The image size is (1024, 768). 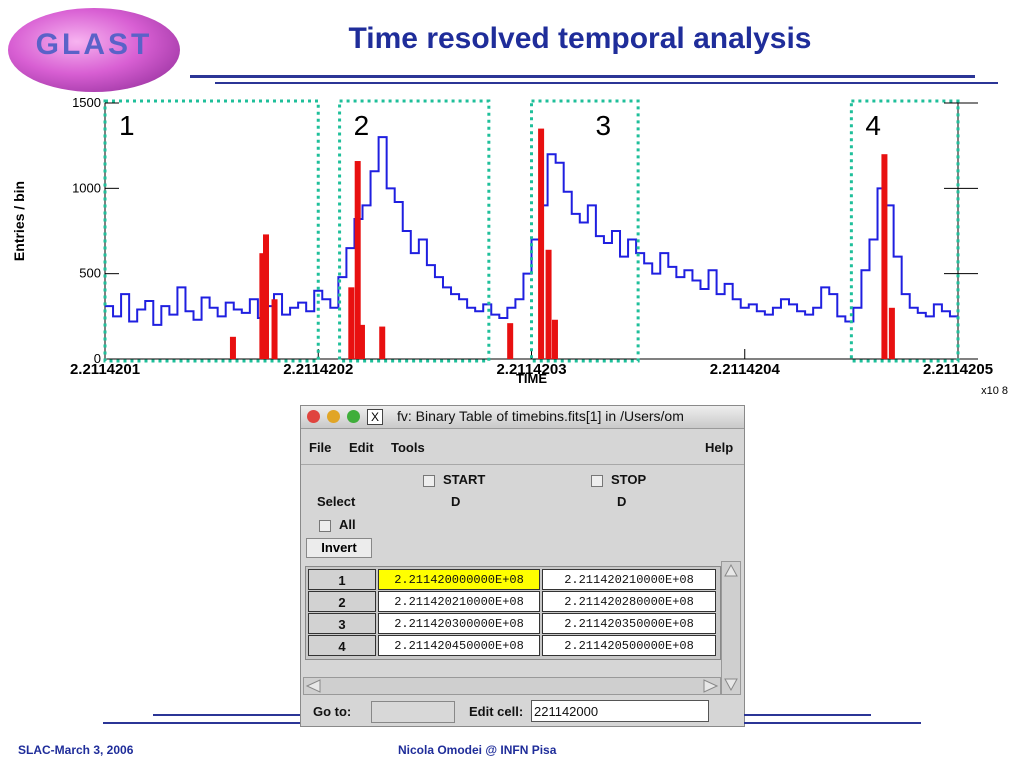 I want to click on horizontal-scrollbar, so click(x=512, y=686).